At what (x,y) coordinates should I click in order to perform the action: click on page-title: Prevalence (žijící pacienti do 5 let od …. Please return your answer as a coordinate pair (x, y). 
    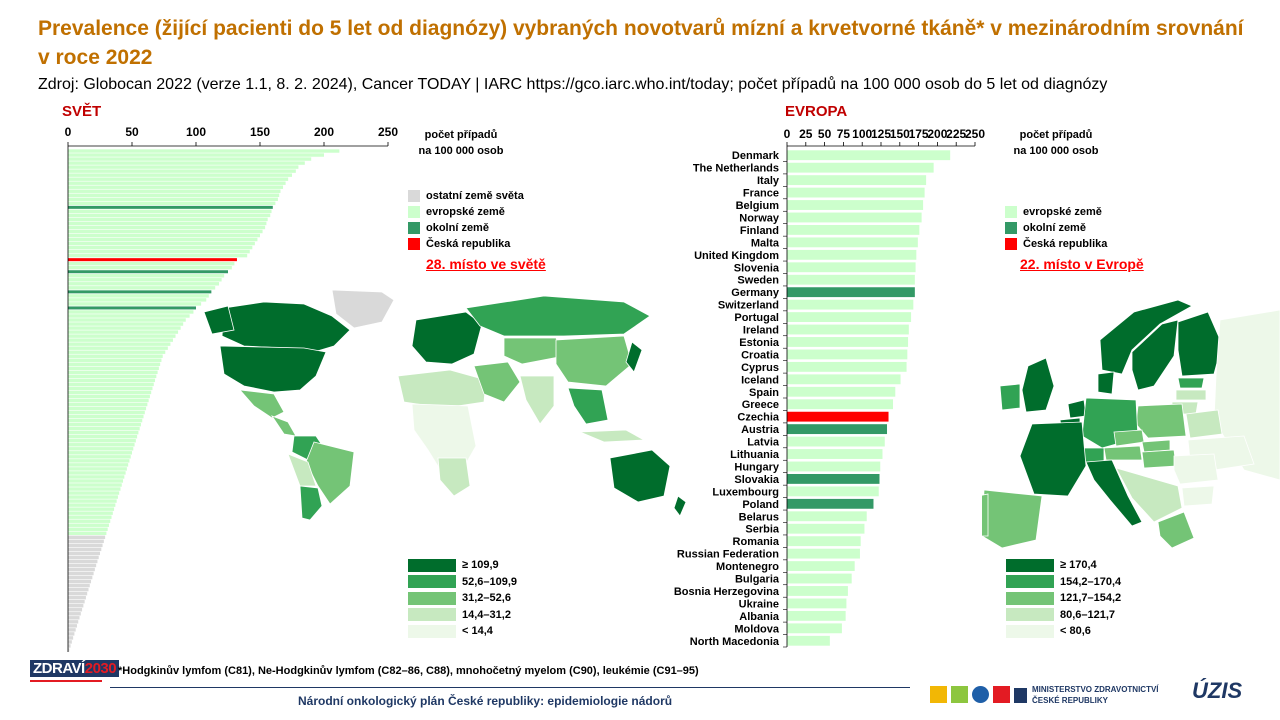
    Looking at the image, I should click on (641, 43).